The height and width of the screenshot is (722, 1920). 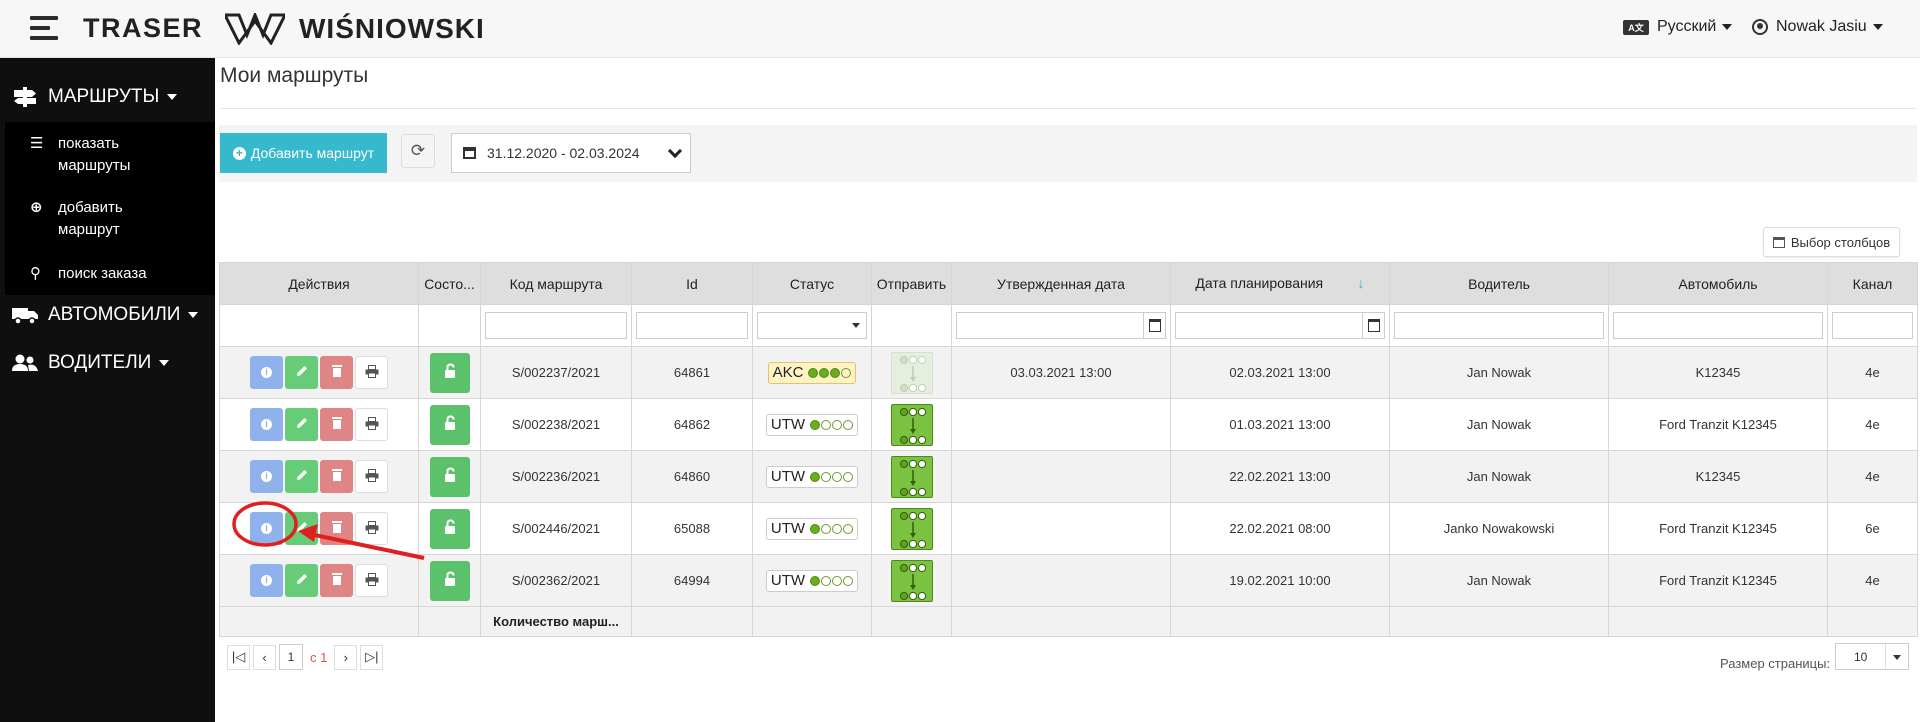 What do you see at coordinates (1061, 372) in the screenshot?
I see `approved-date: 03.03.2021 13:00` at bounding box center [1061, 372].